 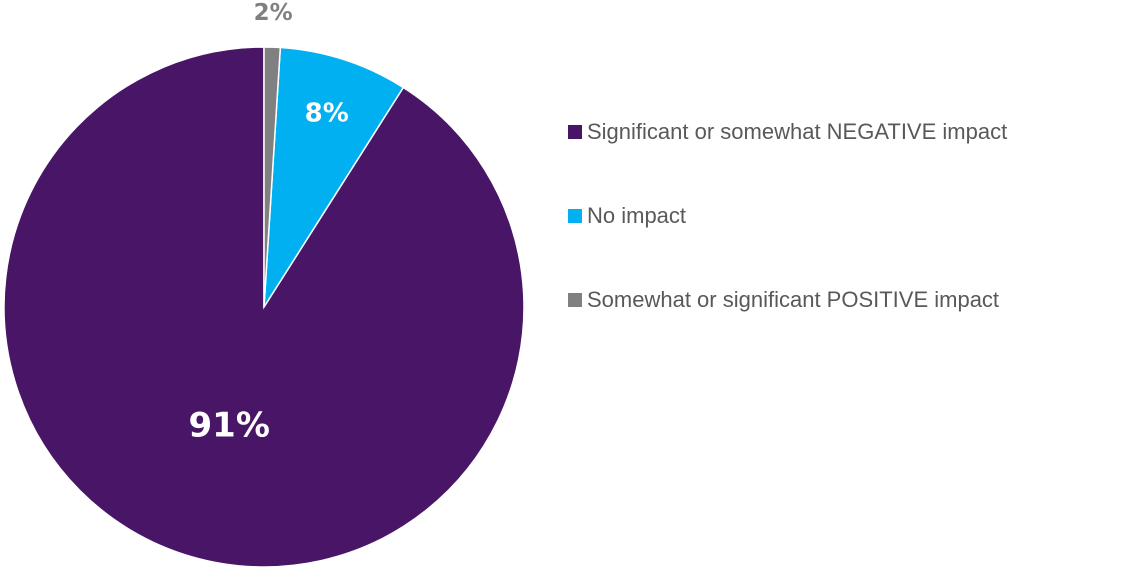 What do you see at coordinates (797, 131) in the screenshot?
I see `legend-label-negative-impact: Significant or somewhat NEGATIVE impact` at bounding box center [797, 131].